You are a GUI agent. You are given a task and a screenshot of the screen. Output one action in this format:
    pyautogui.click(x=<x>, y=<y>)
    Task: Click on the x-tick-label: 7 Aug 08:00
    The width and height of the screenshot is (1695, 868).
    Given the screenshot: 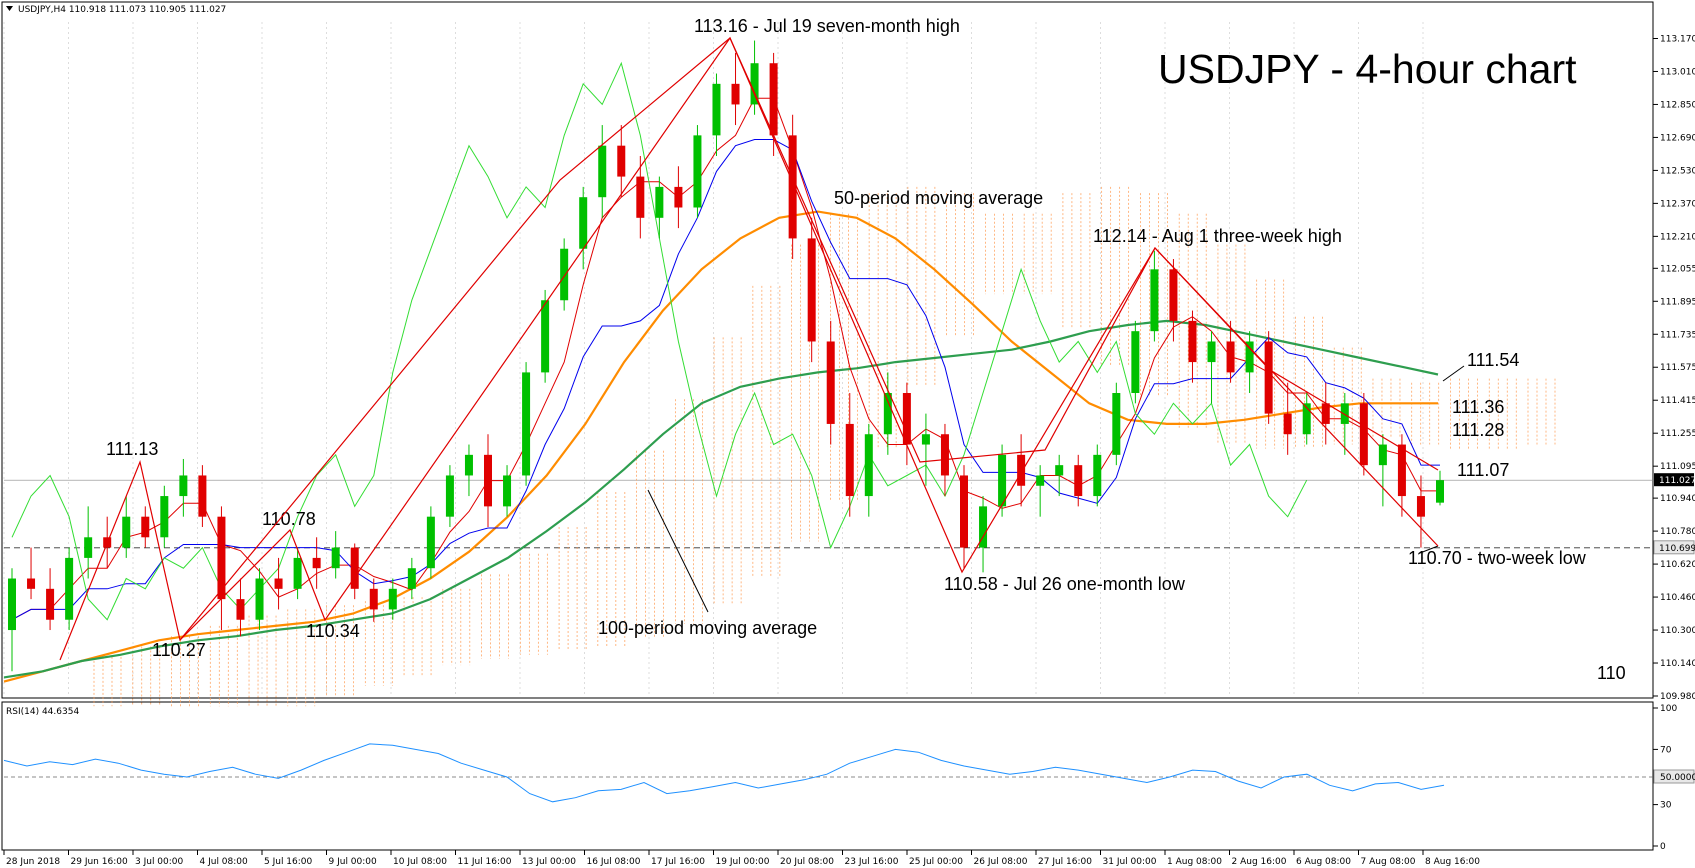 What is the action you would take?
    pyautogui.click(x=1388, y=862)
    